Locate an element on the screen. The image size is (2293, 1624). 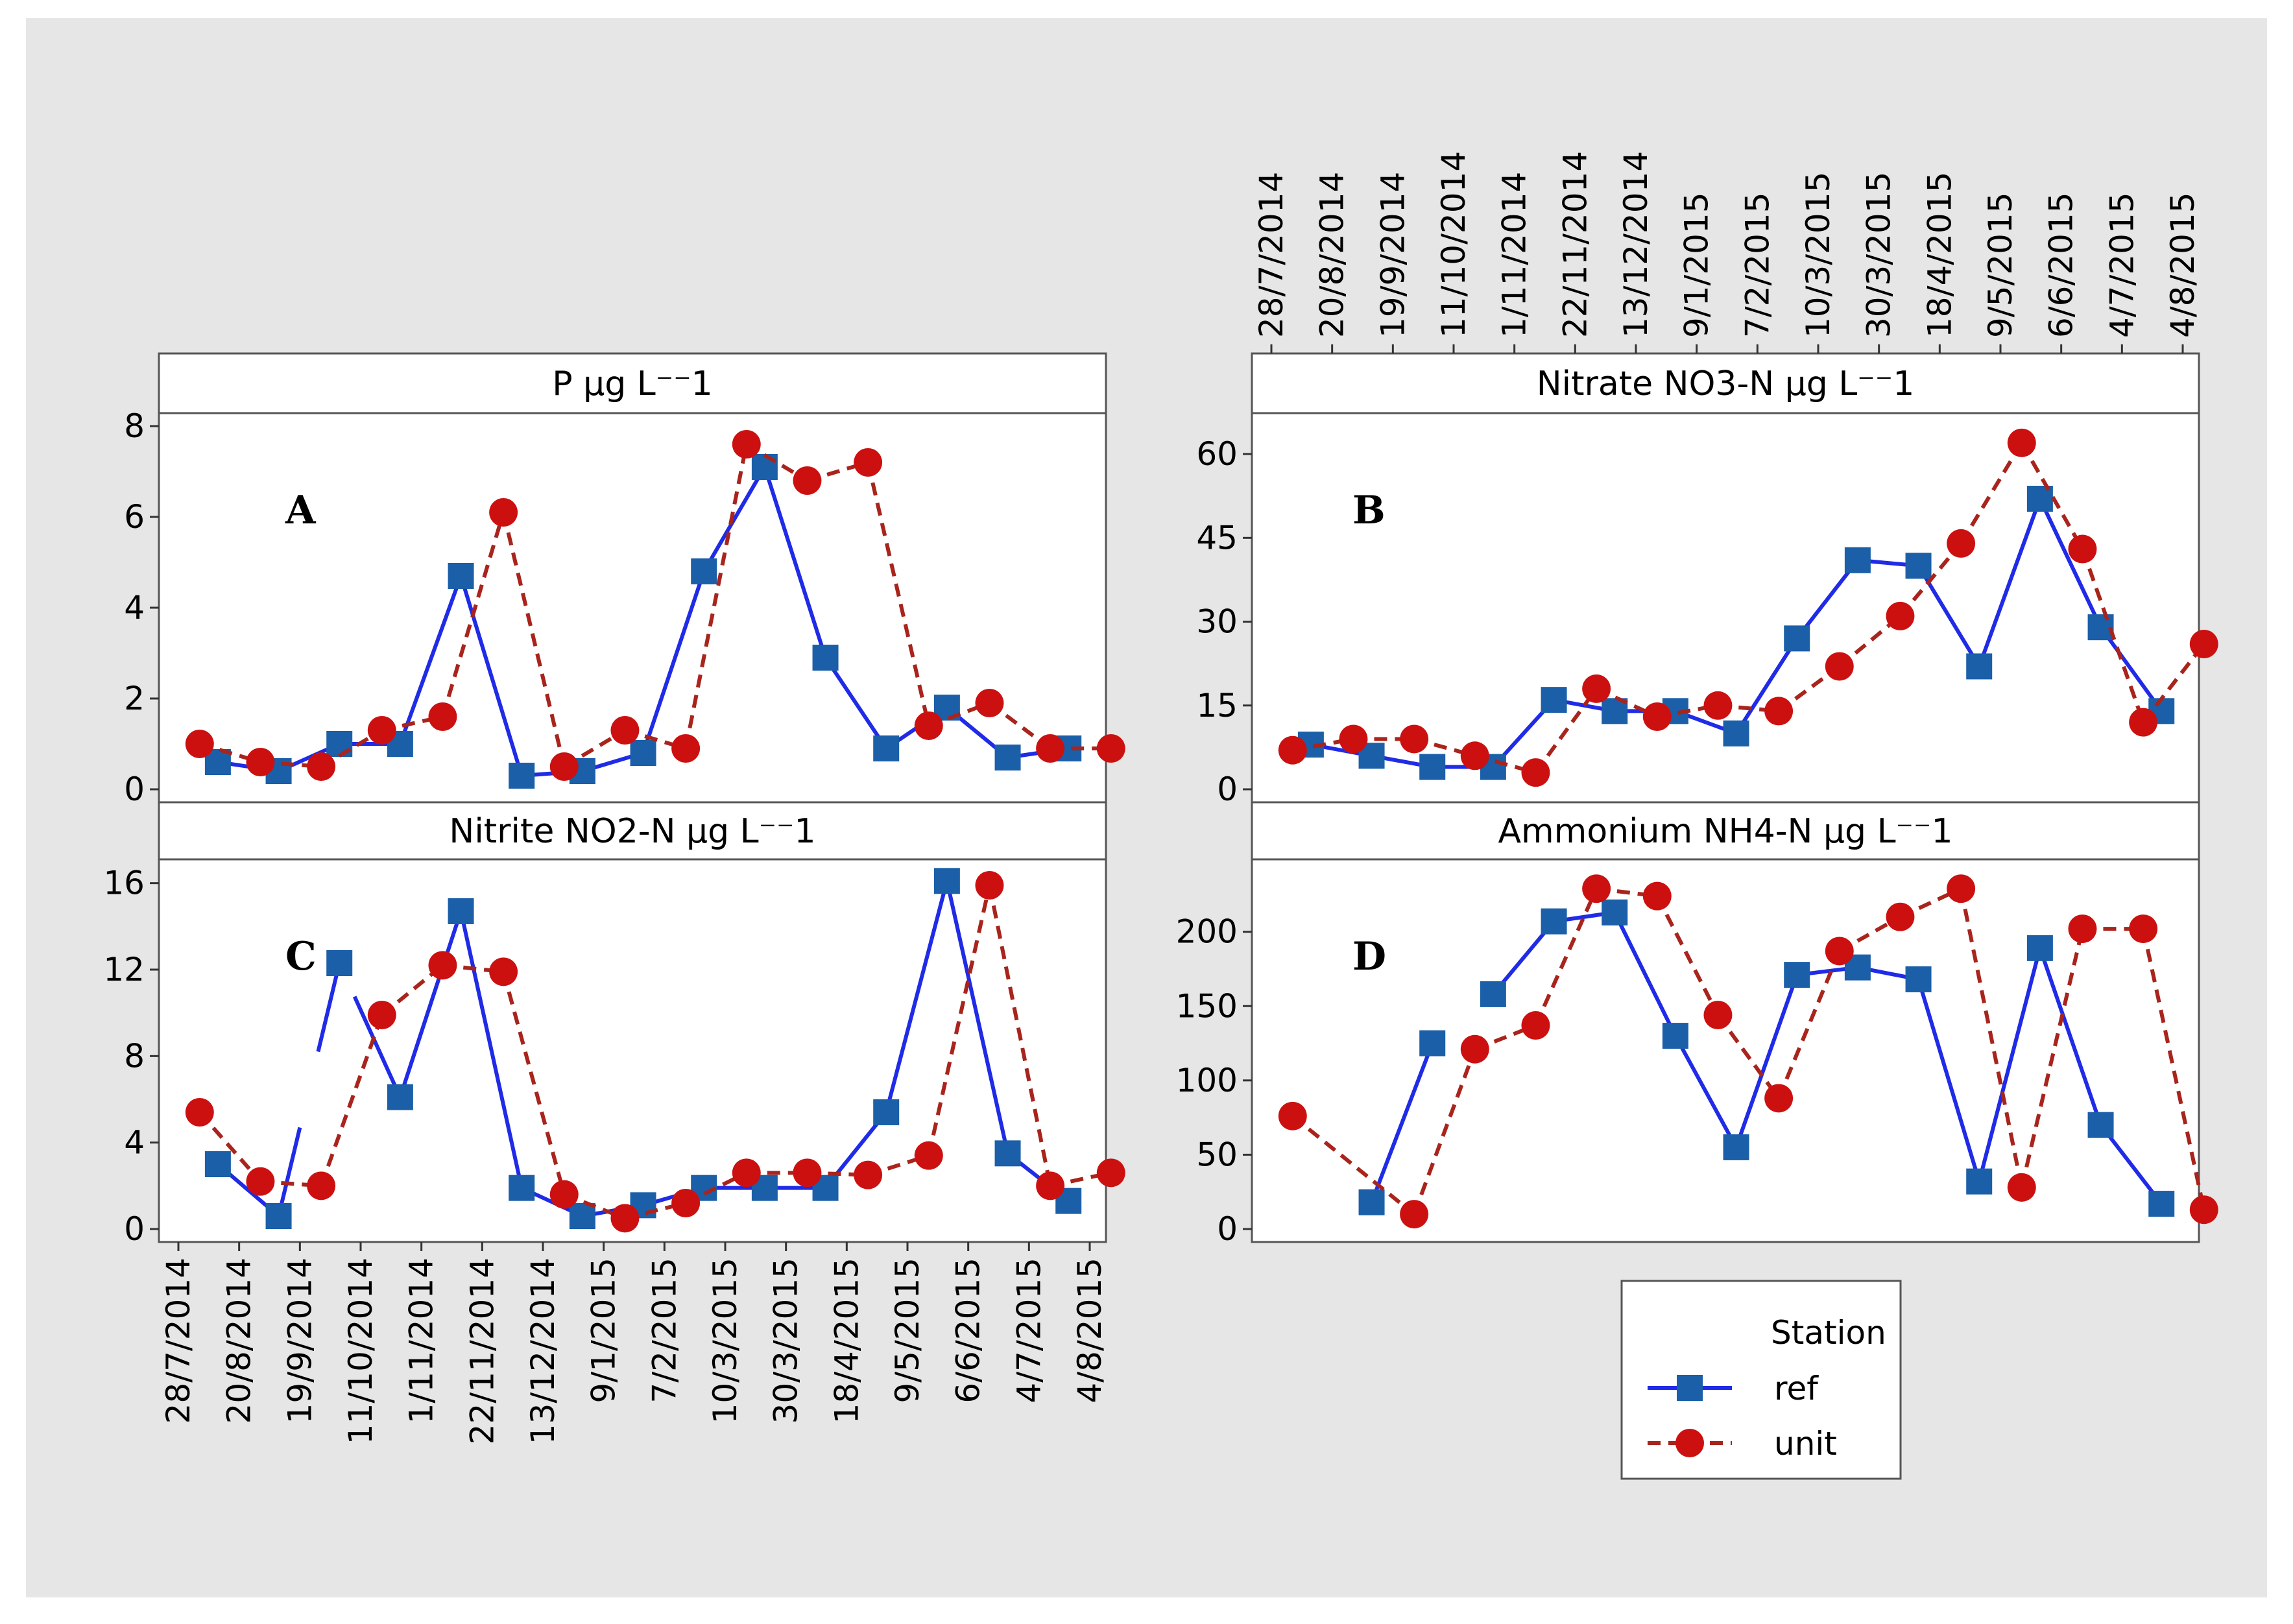
panel-D-title: Ammonium NH4-N µg L⁻⁻1 is located at coordinates (1725, 831).